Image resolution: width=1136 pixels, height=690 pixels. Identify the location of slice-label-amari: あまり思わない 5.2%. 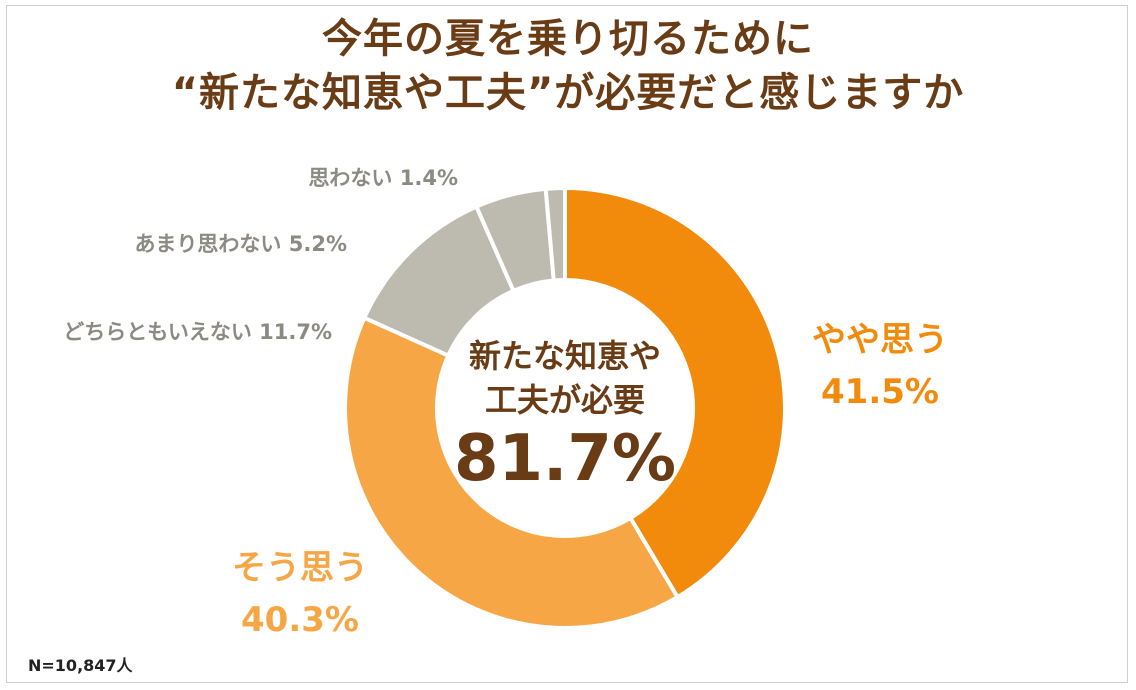
(203, 243).